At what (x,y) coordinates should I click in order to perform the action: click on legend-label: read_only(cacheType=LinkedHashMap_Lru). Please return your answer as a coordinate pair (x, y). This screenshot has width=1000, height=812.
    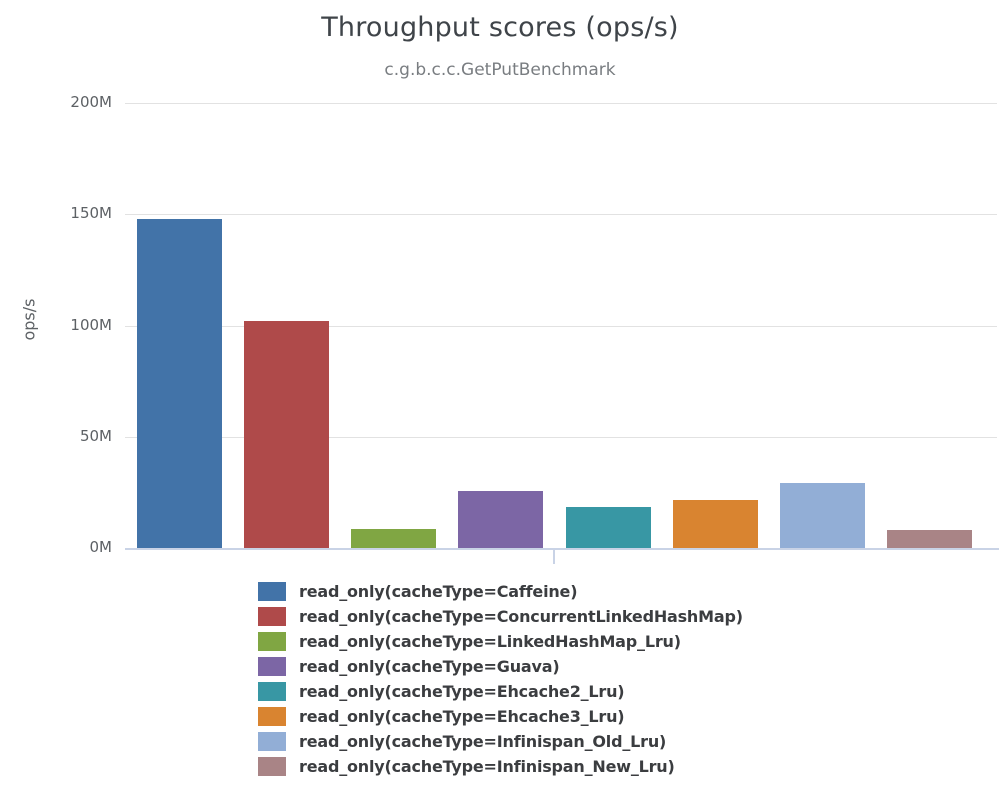
    Looking at the image, I should click on (490, 641).